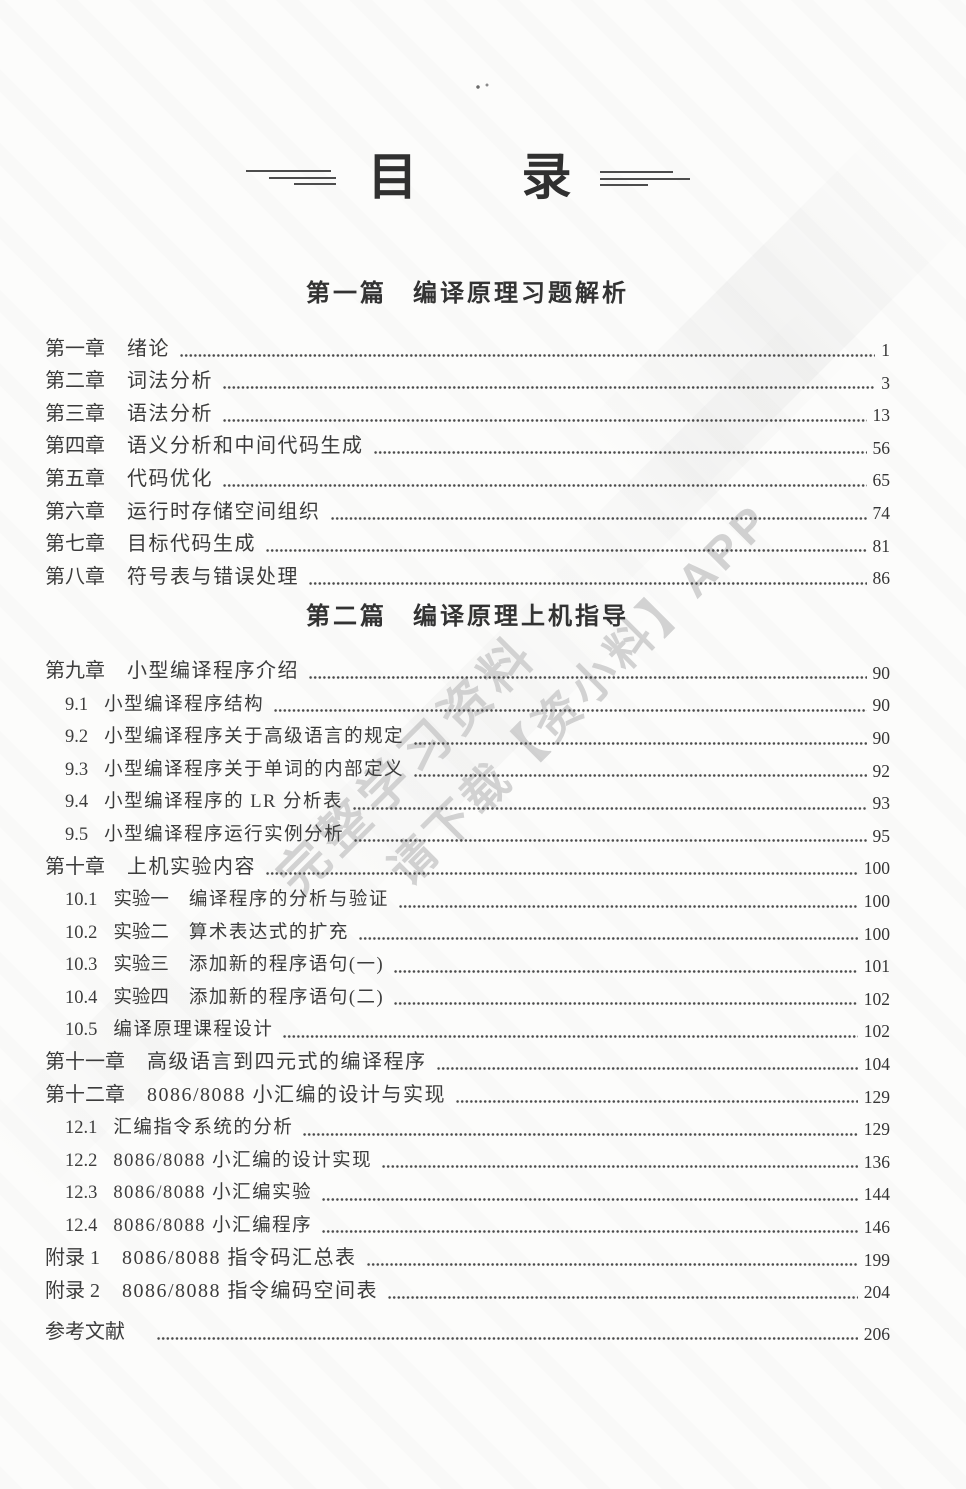  Describe the element at coordinates (213, 576) in the screenshot. I see `entry-title: 符号表与错误处理` at that location.